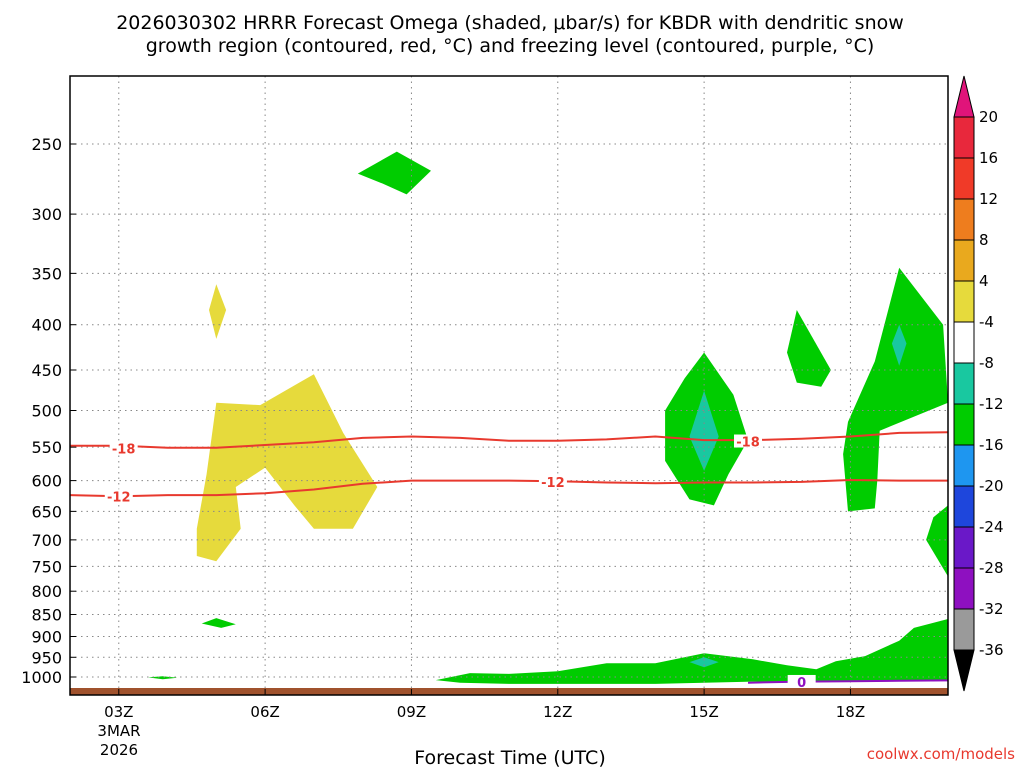 This screenshot has height=768, width=1024. I want to click on colorbar-label-7: -12, so click(991, 404).